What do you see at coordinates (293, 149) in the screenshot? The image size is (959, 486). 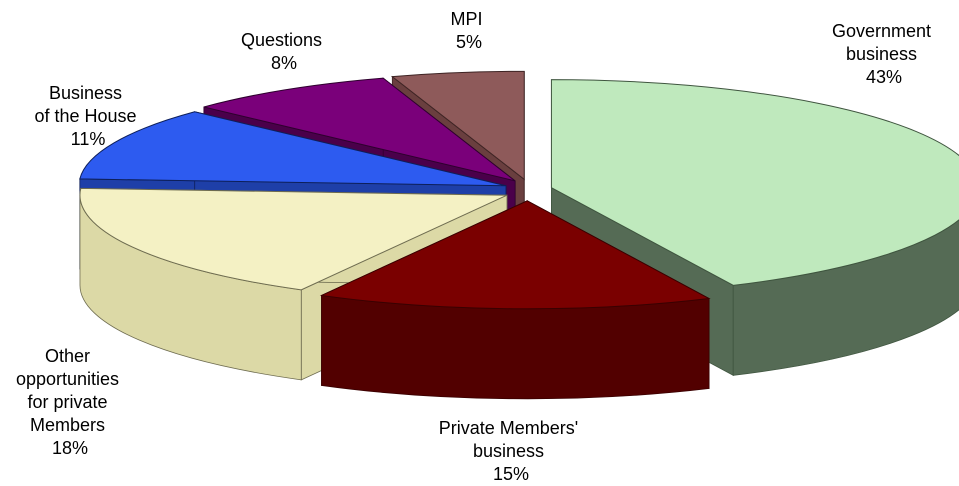 I see `slice-business-of-the-house` at bounding box center [293, 149].